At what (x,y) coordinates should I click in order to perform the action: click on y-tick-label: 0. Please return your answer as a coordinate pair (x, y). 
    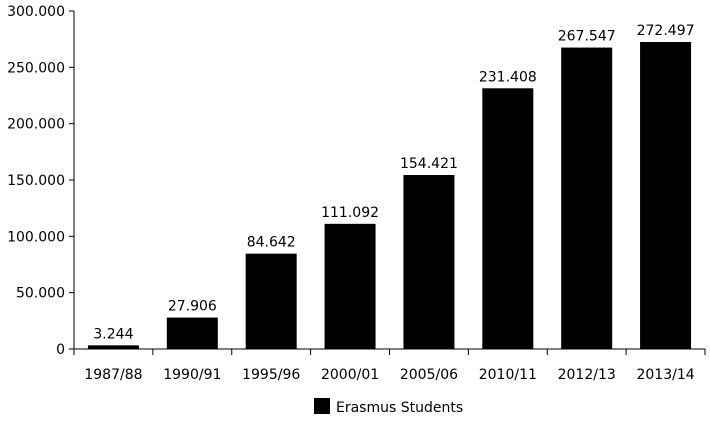
    Looking at the image, I should click on (60, 350).